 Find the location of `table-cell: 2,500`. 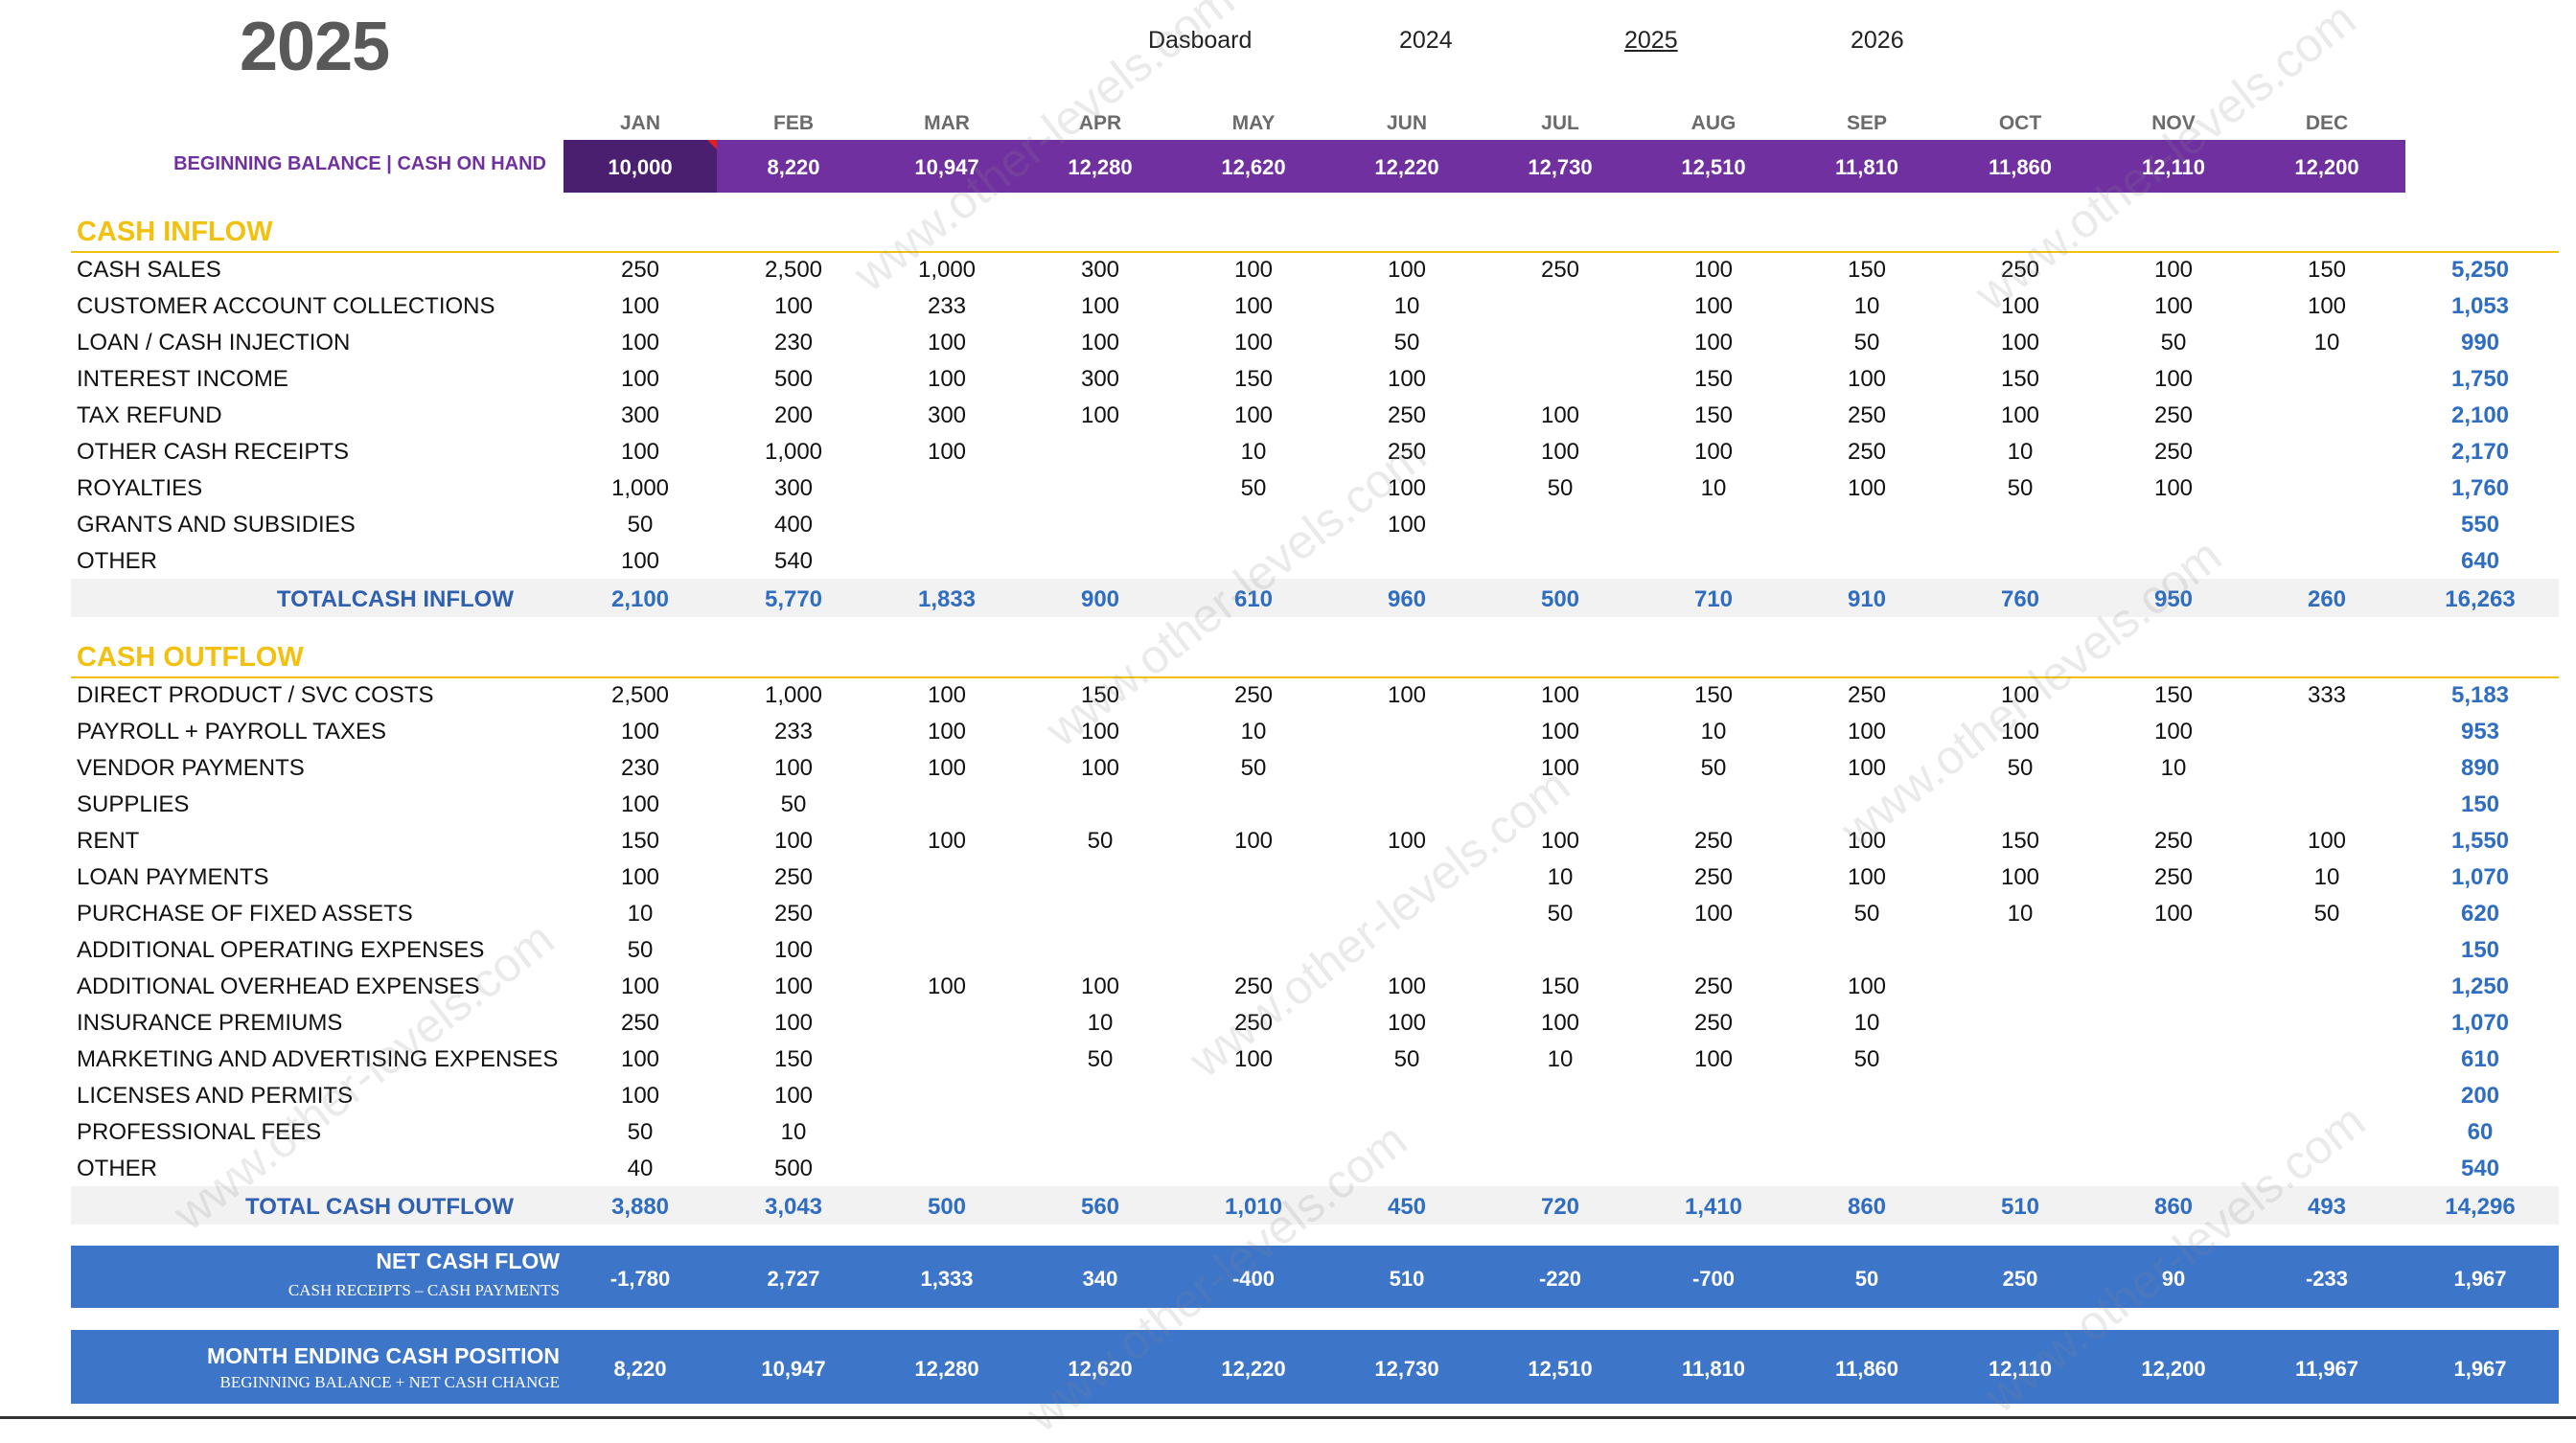

table-cell: 2,500 is located at coordinates (640, 695).